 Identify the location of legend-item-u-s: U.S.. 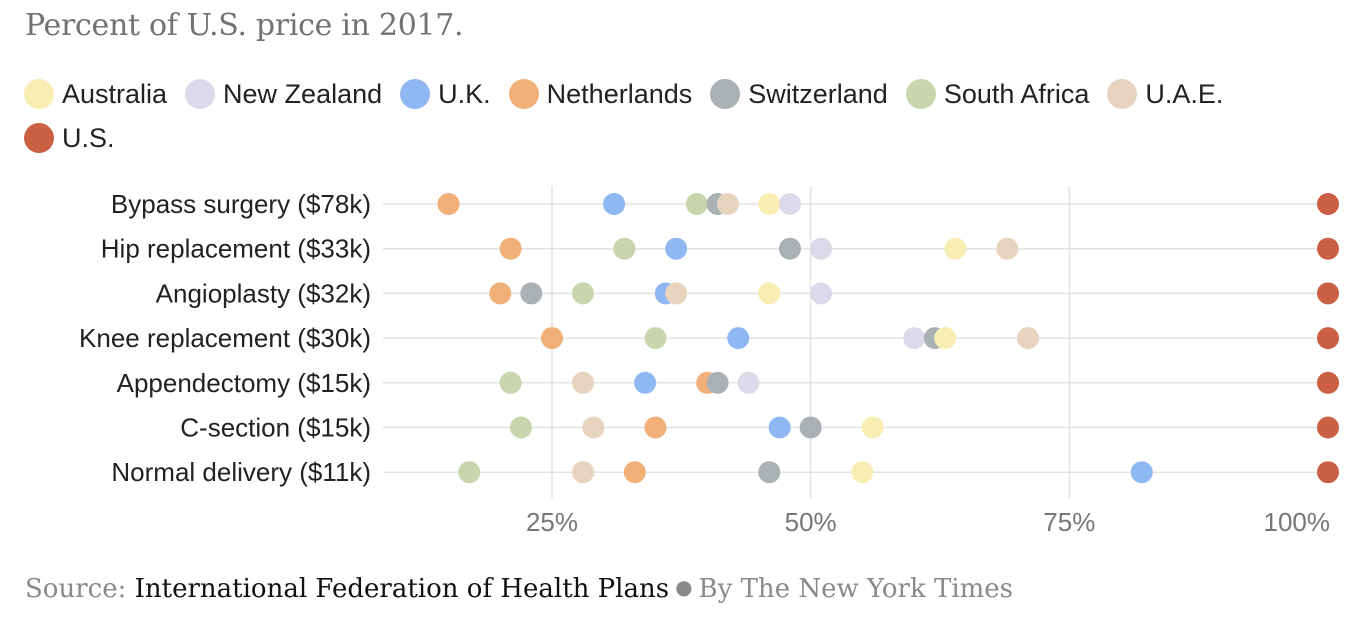
(69, 138).